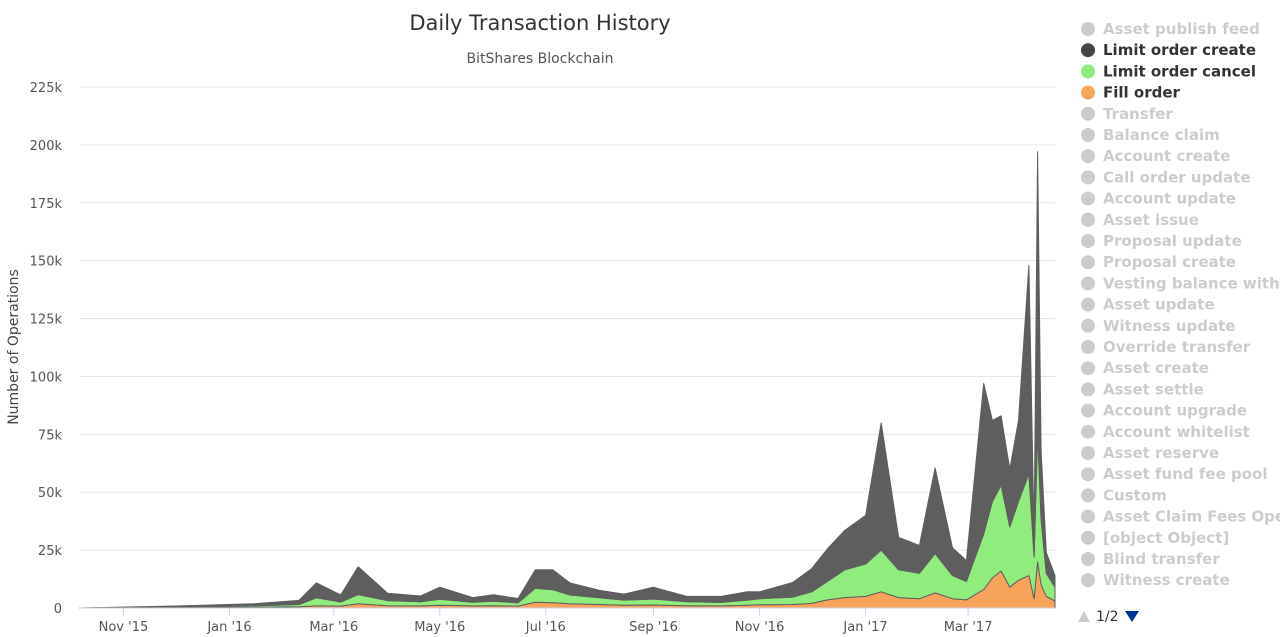 This screenshot has height=637, width=1280. I want to click on legend-label: Blind transfer, so click(1161, 559).